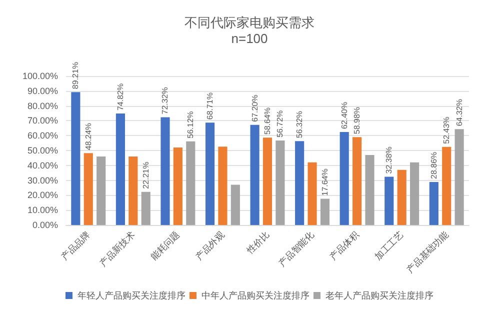 This screenshot has width=499, height=321. I want to click on data-label: 67.20%, so click(255, 108).